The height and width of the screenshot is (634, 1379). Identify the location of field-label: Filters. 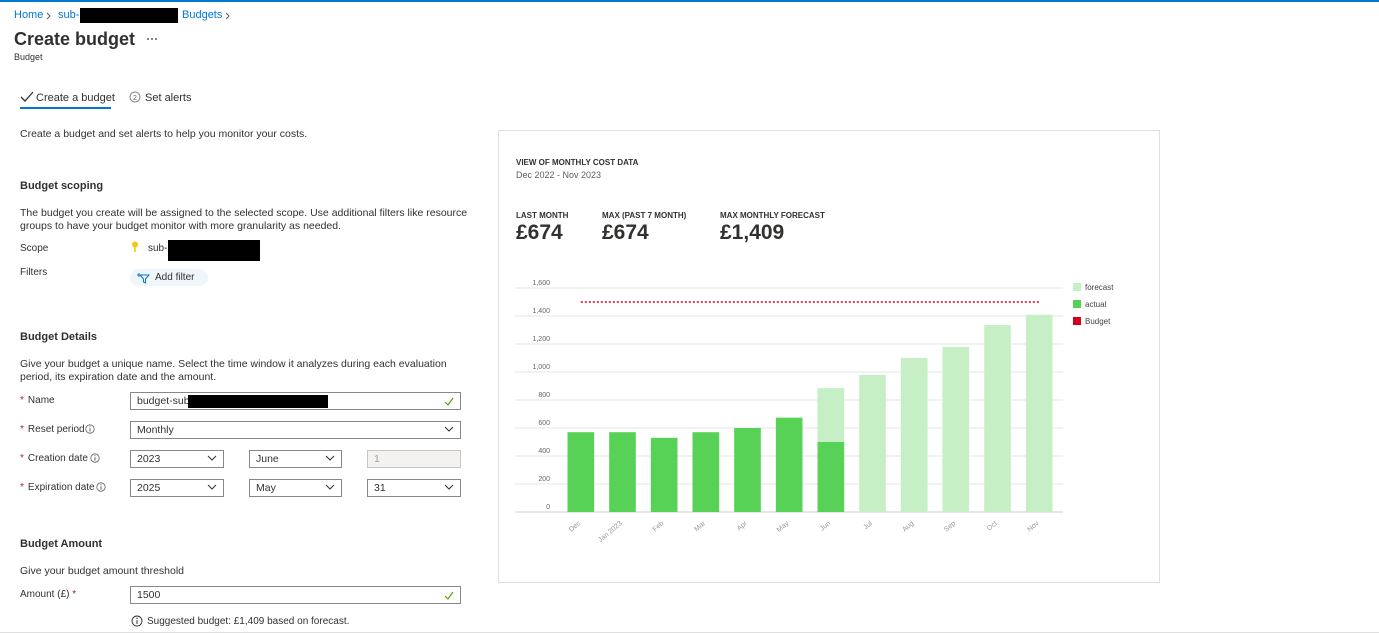
(34, 272).